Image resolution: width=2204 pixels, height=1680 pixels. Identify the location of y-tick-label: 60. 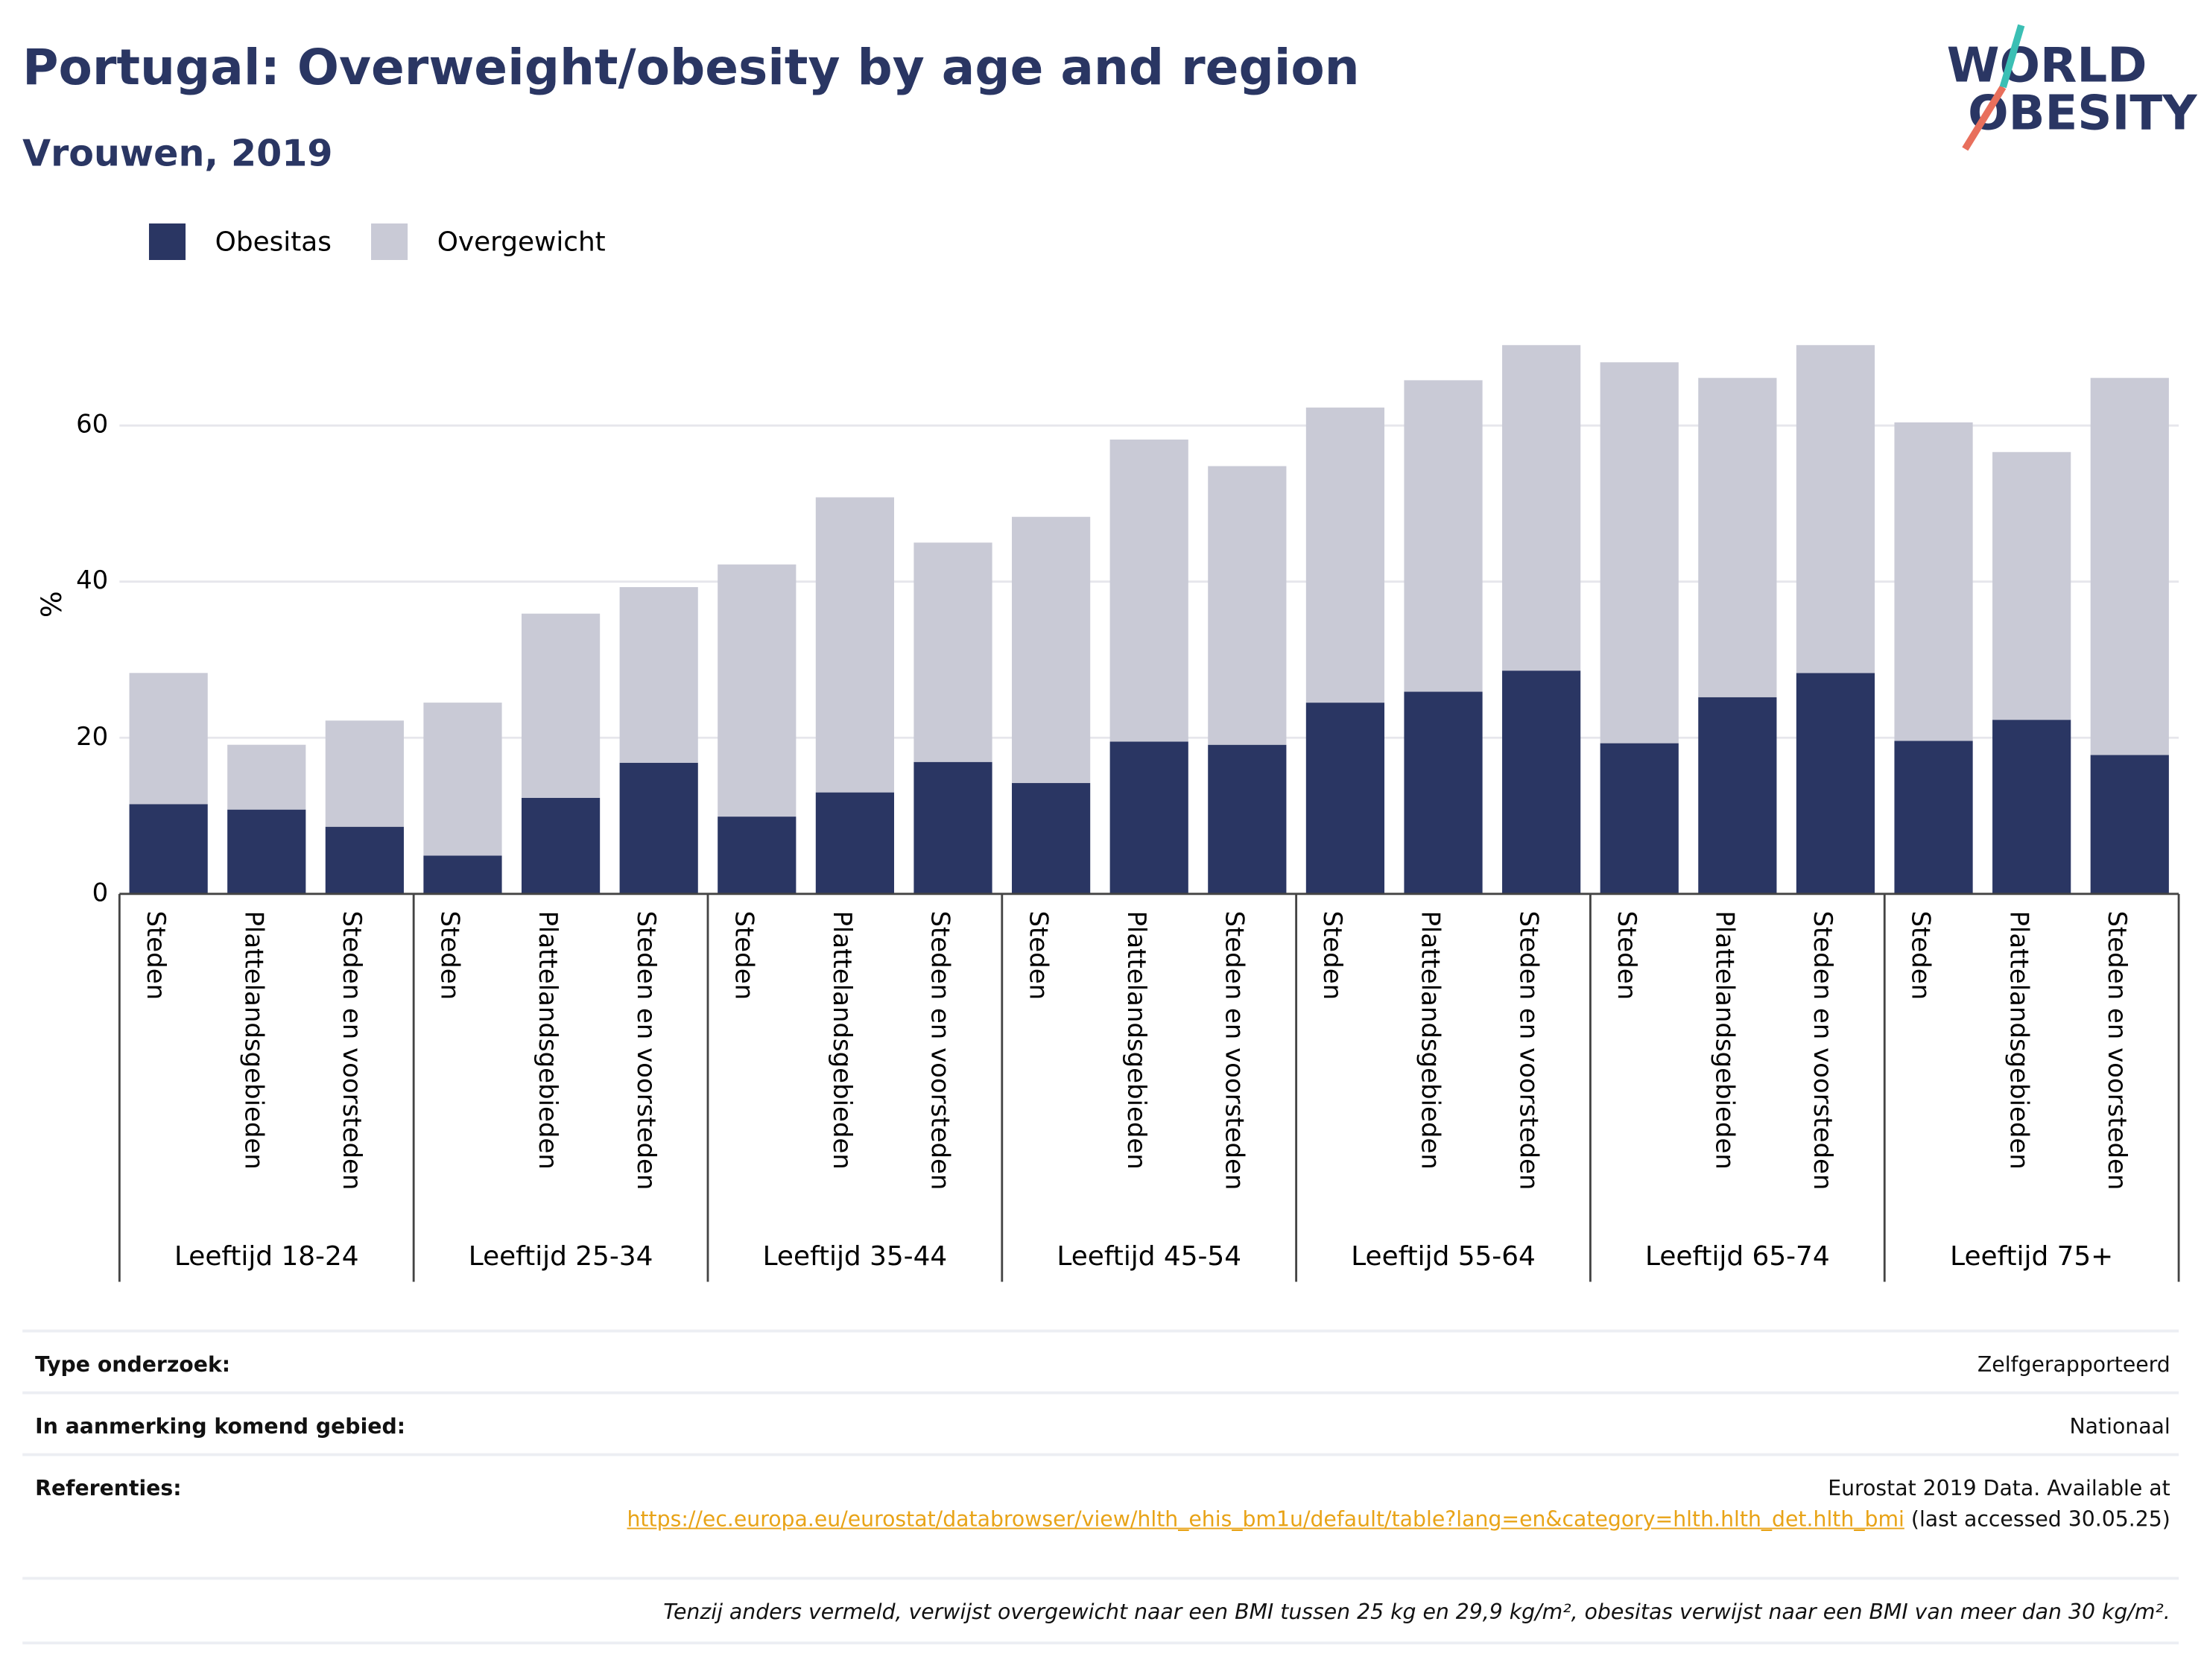
(92, 425).